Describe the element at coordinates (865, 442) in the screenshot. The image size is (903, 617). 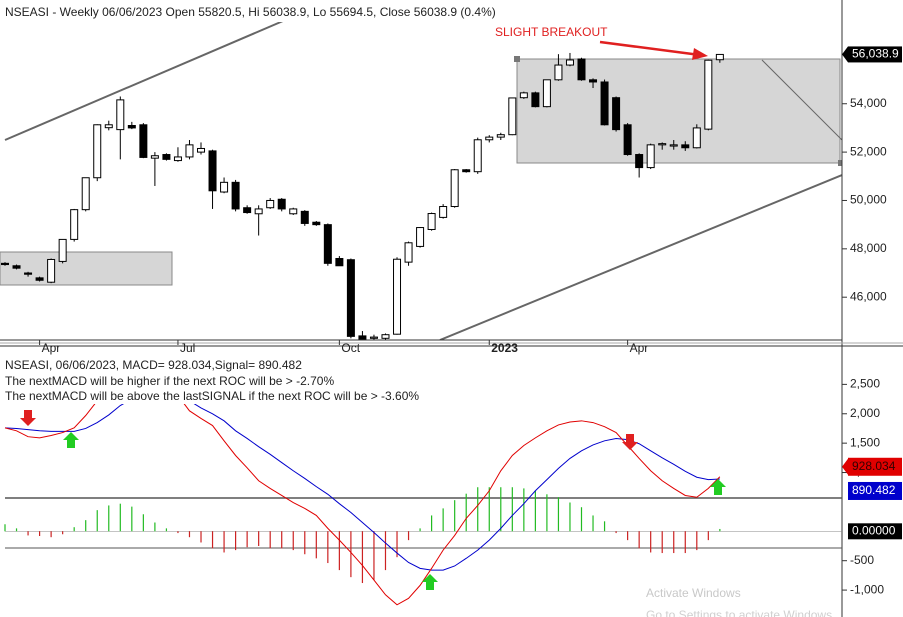
I see `y-tick-label: 1,500` at that location.